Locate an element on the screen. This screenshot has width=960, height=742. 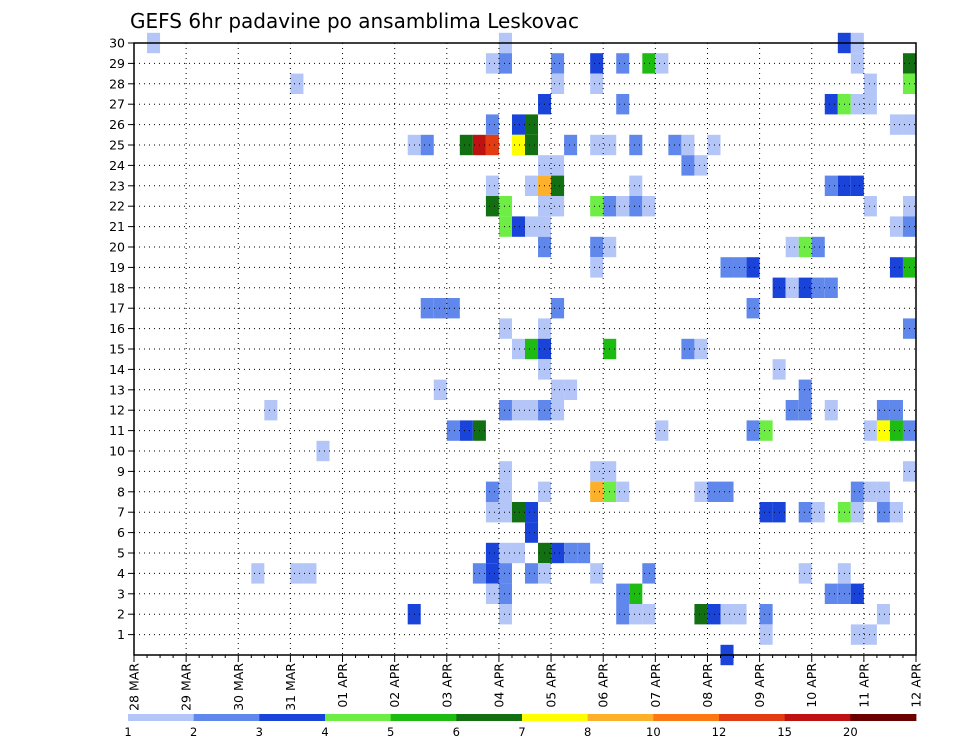
y-tick-label: 27 is located at coordinates (117, 104).